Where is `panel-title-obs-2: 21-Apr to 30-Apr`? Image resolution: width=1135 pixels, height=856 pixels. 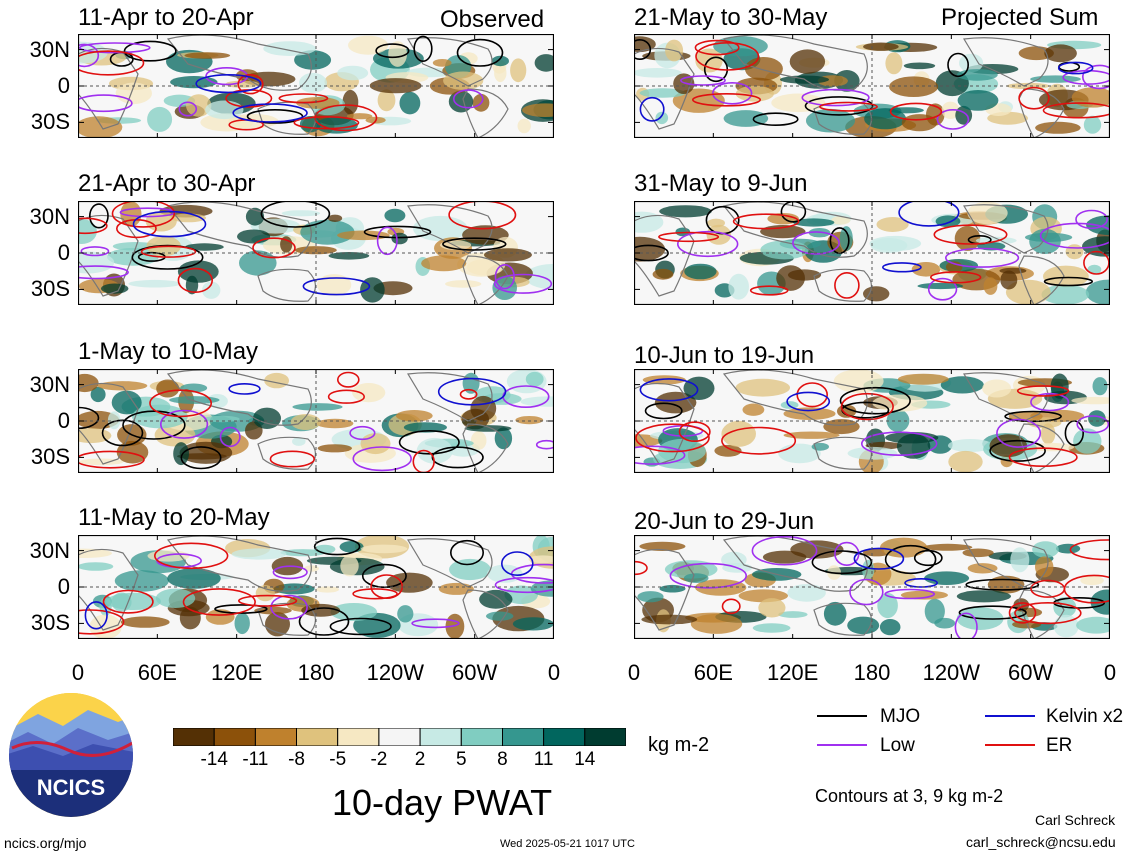
panel-title-obs-2: 21-Apr to 30-Apr is located at coordinates (167, 183).